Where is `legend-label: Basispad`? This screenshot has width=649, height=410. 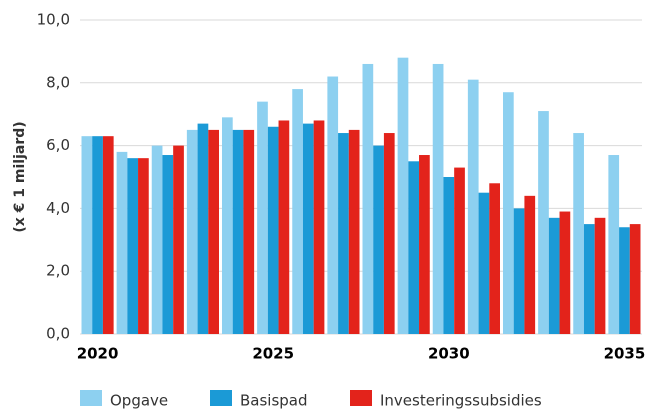 legend-label: Basispad is located at coordinates (274, 401).